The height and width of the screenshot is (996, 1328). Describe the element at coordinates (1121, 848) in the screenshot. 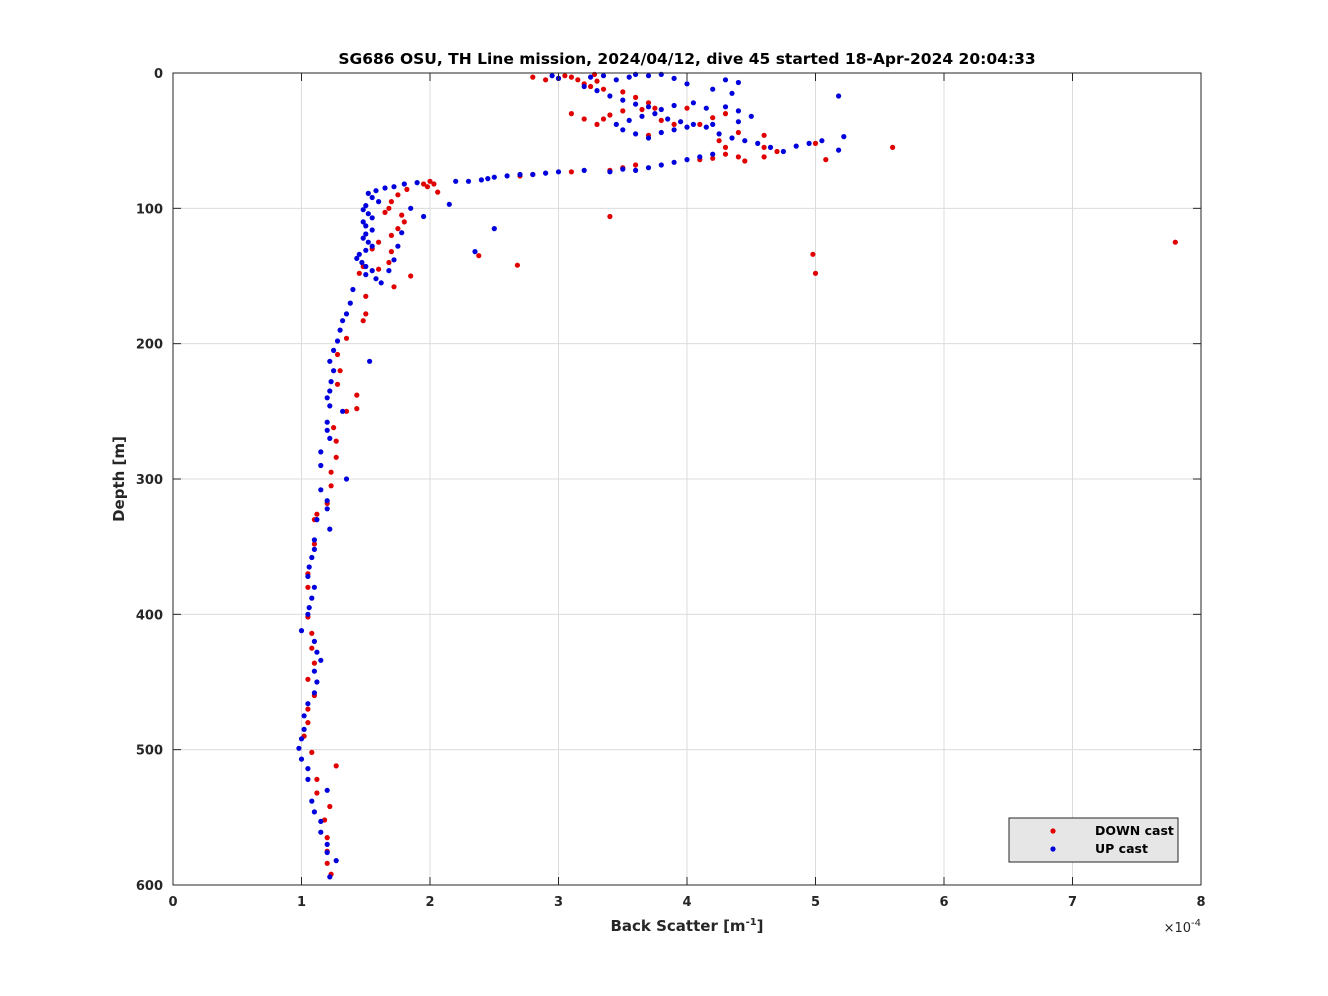

I see `legend-label-up-cast: UP cast` at that location.